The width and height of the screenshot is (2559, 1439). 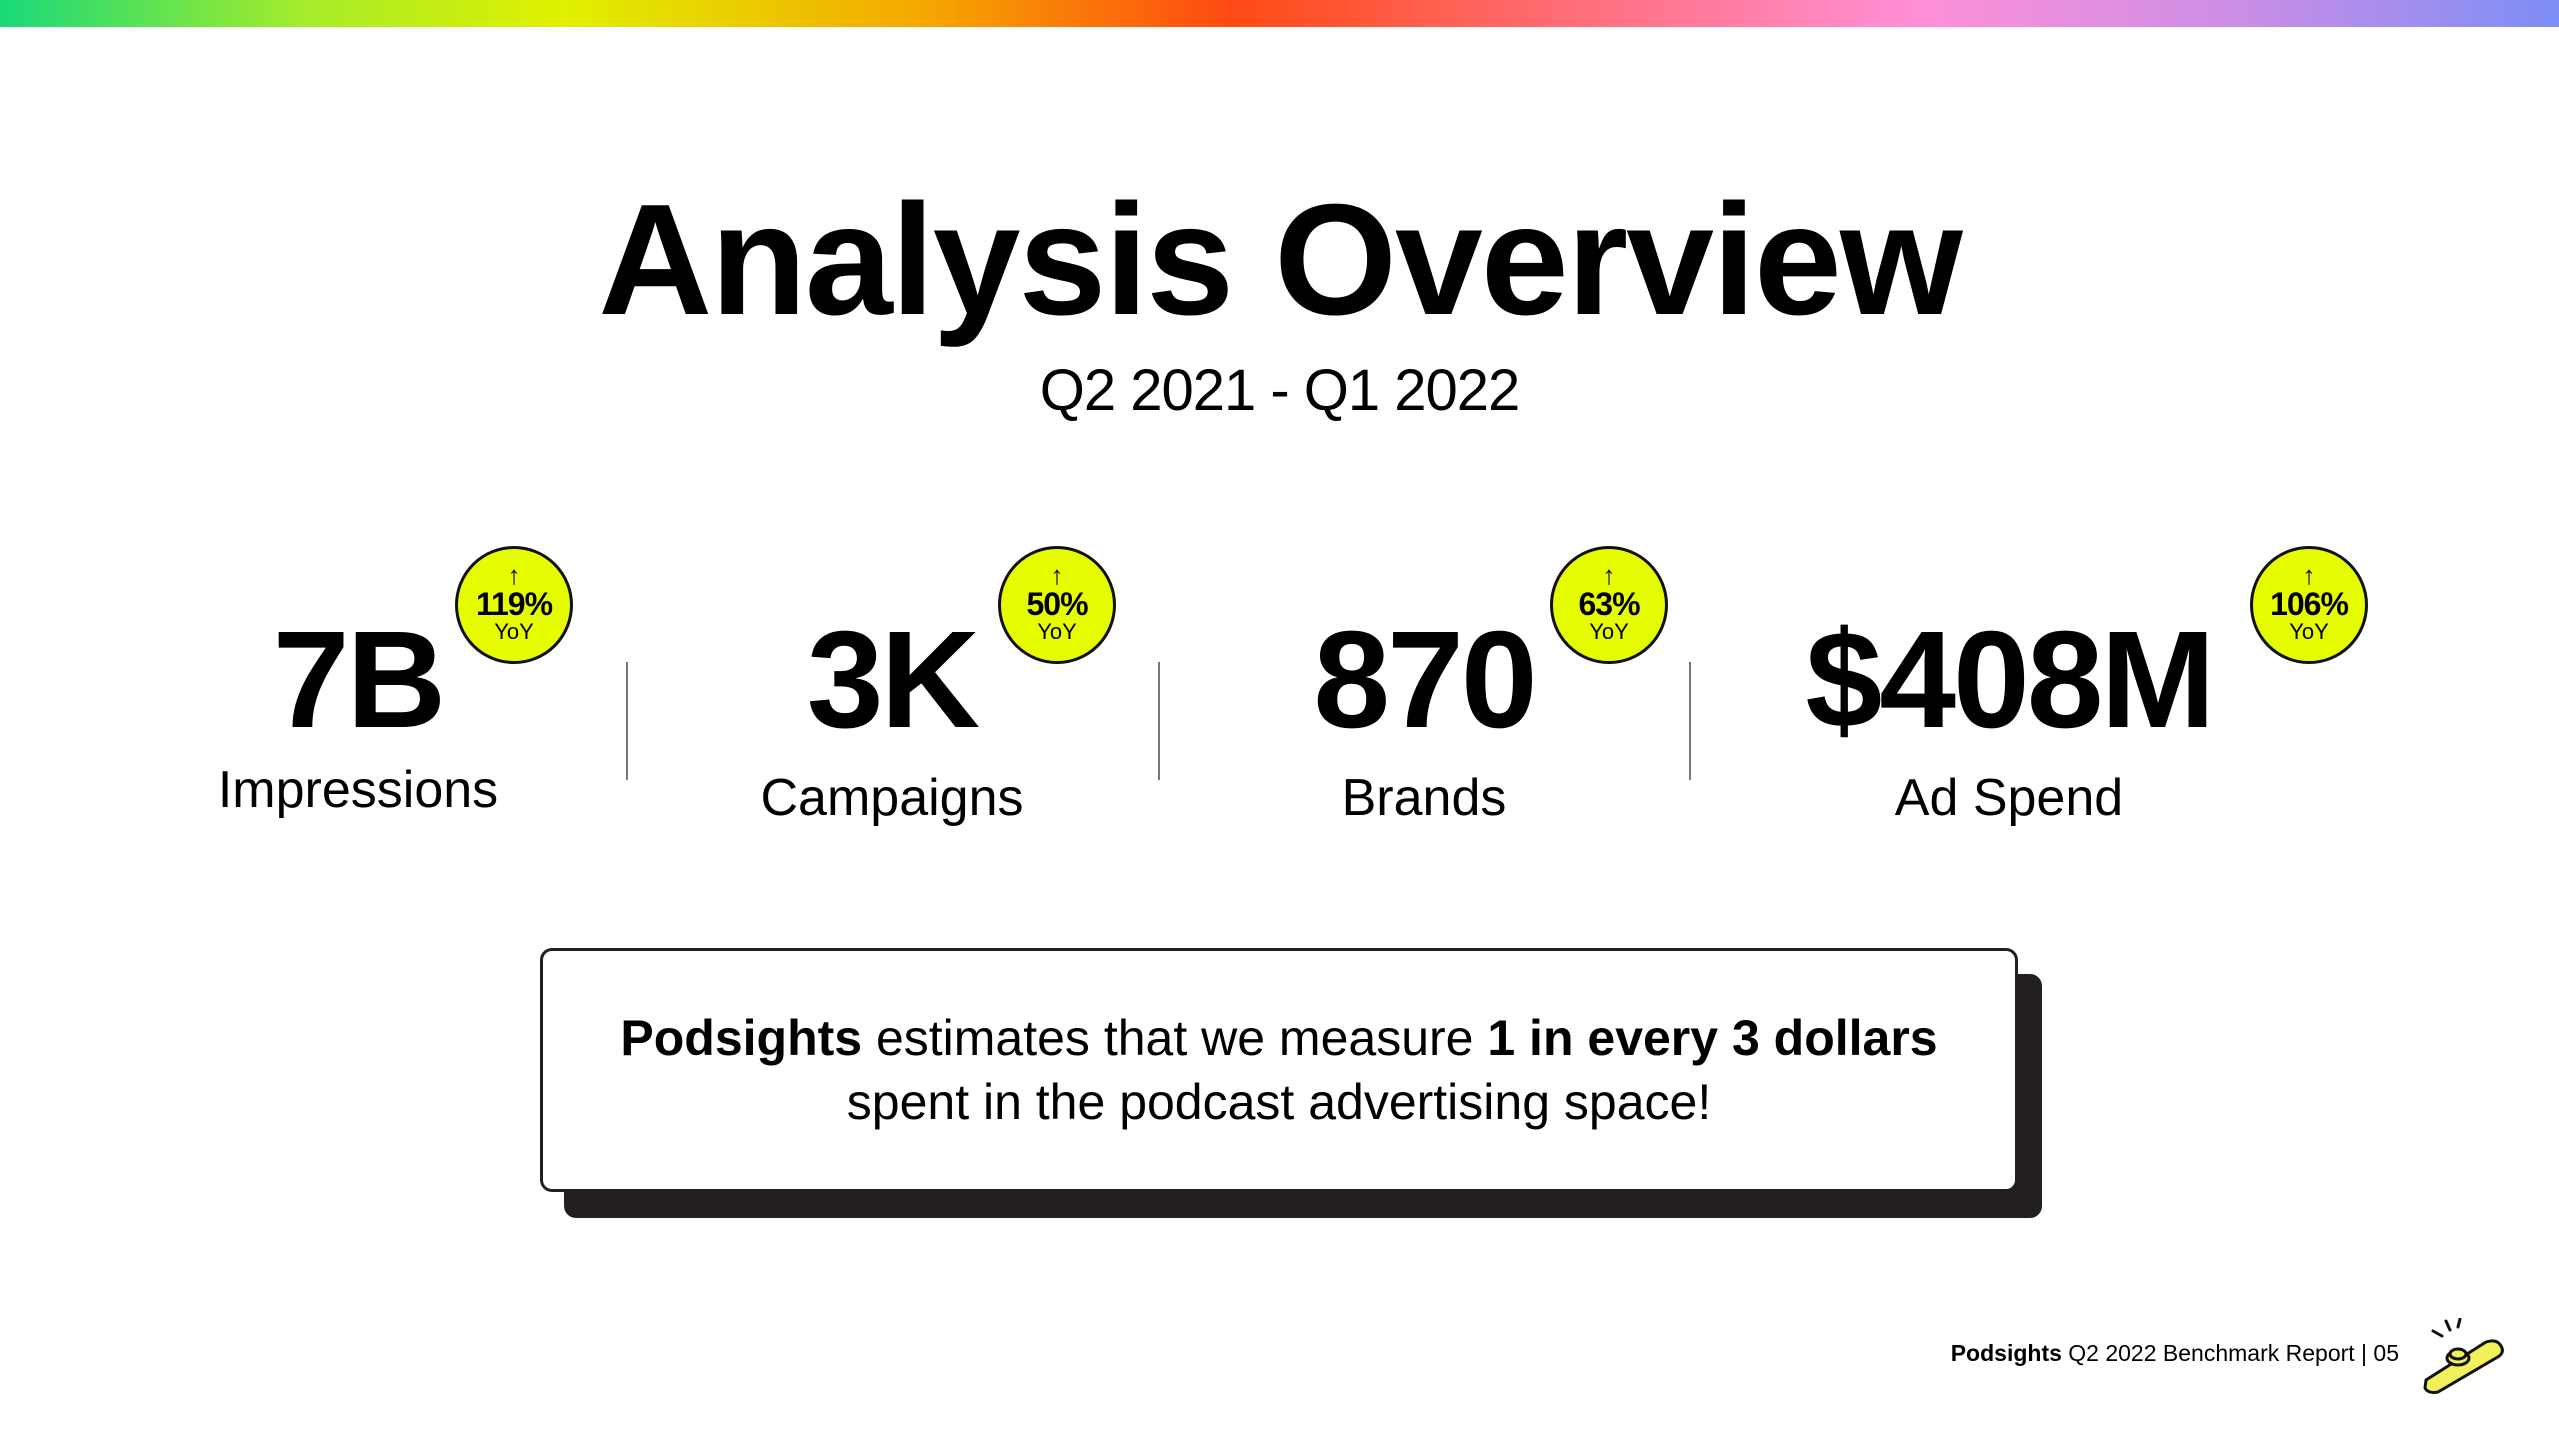 I want to click on stat-value: $408M, so click(x=2010, y=680).